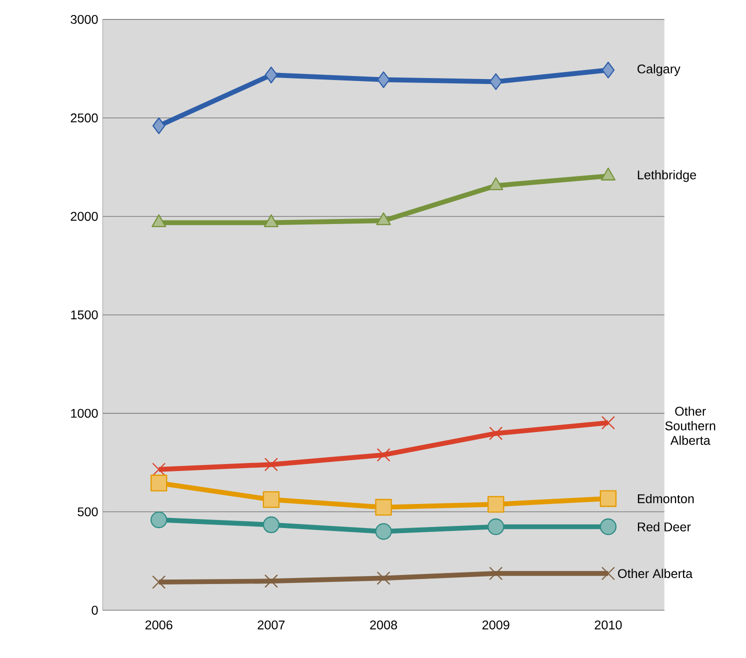  What do you see at coordinates (271, 625) in the screenshot?
I see `x-tick-label: 2007` at bounding box center [271, 625].